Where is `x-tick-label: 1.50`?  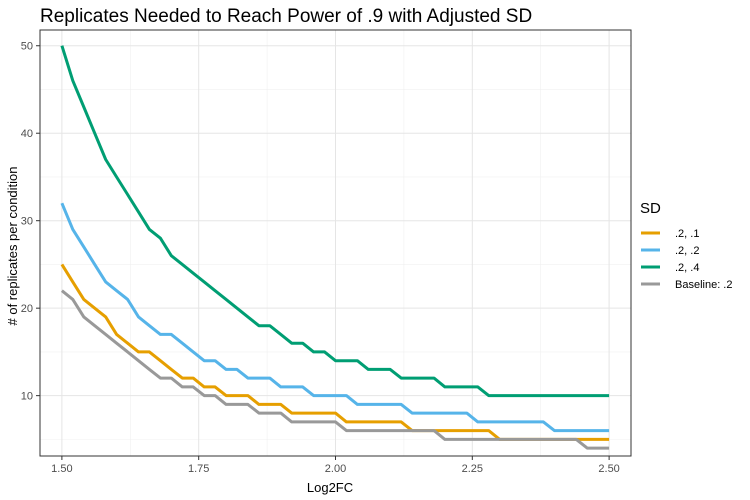
x-tick-label: 1.50 is located at coordinates (61, 469).